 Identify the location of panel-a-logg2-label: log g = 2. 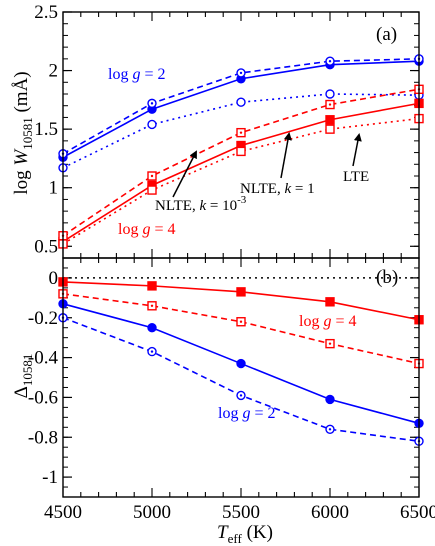
(136, 74).